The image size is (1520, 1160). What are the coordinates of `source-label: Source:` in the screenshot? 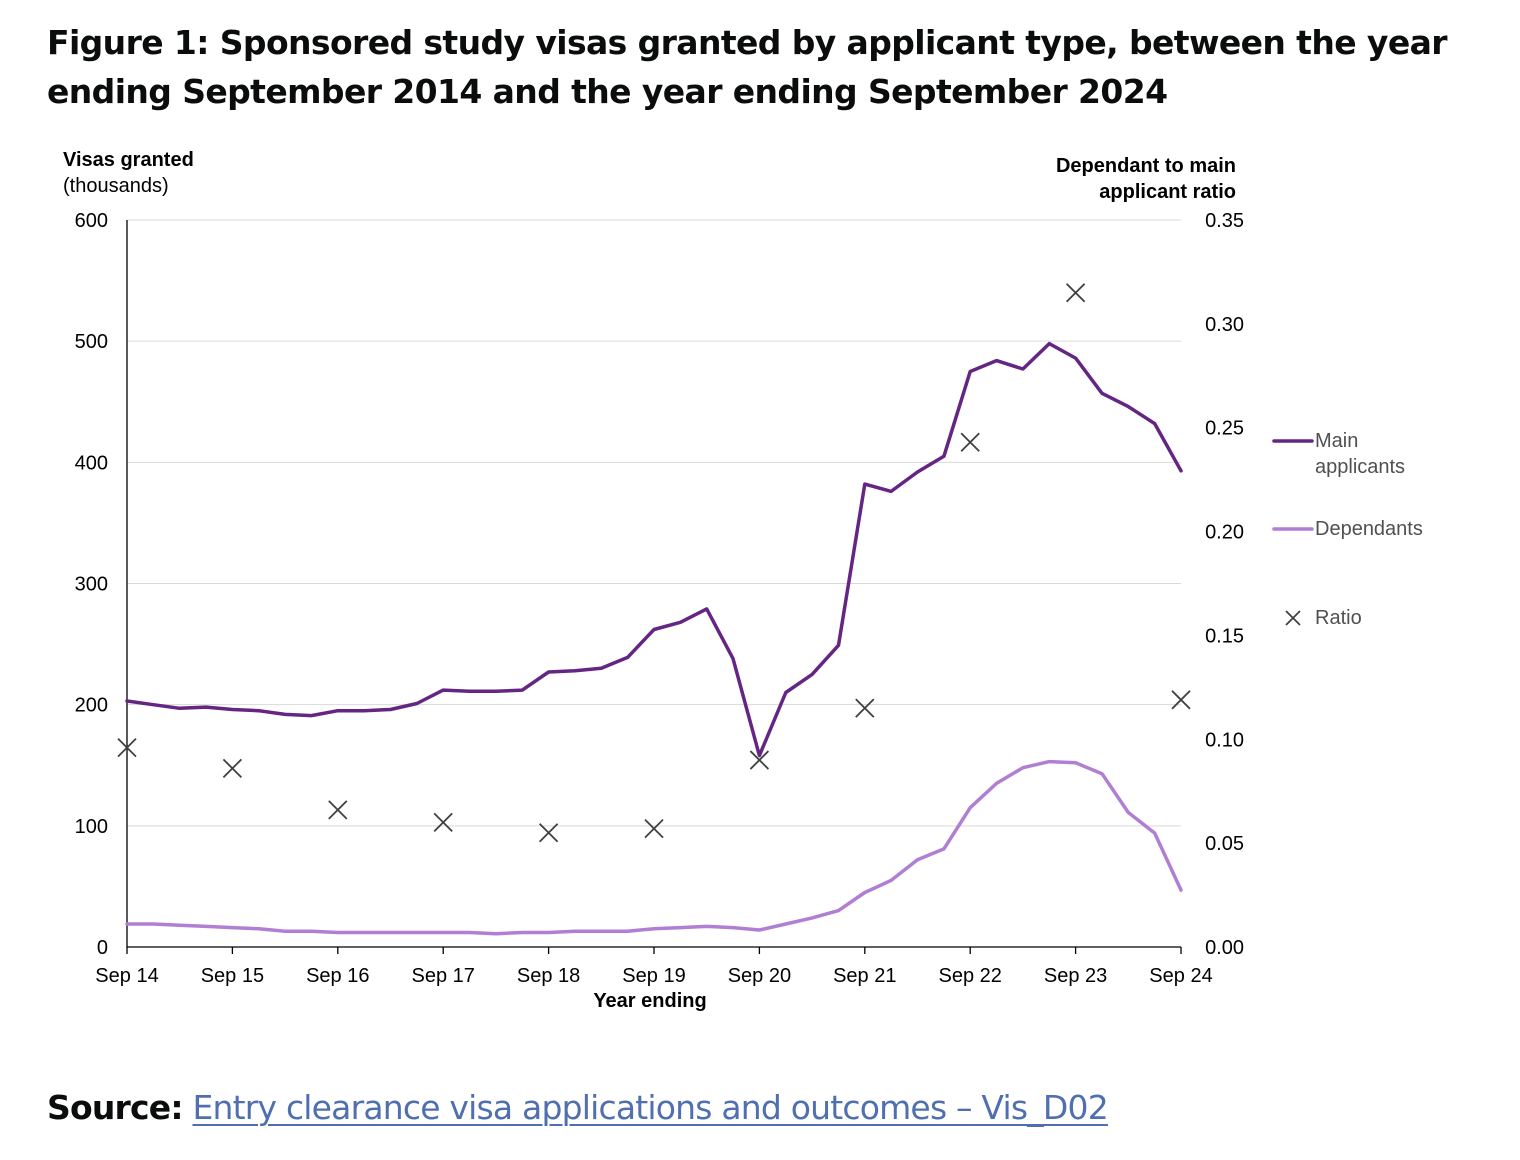 It's located at (115, 1107).